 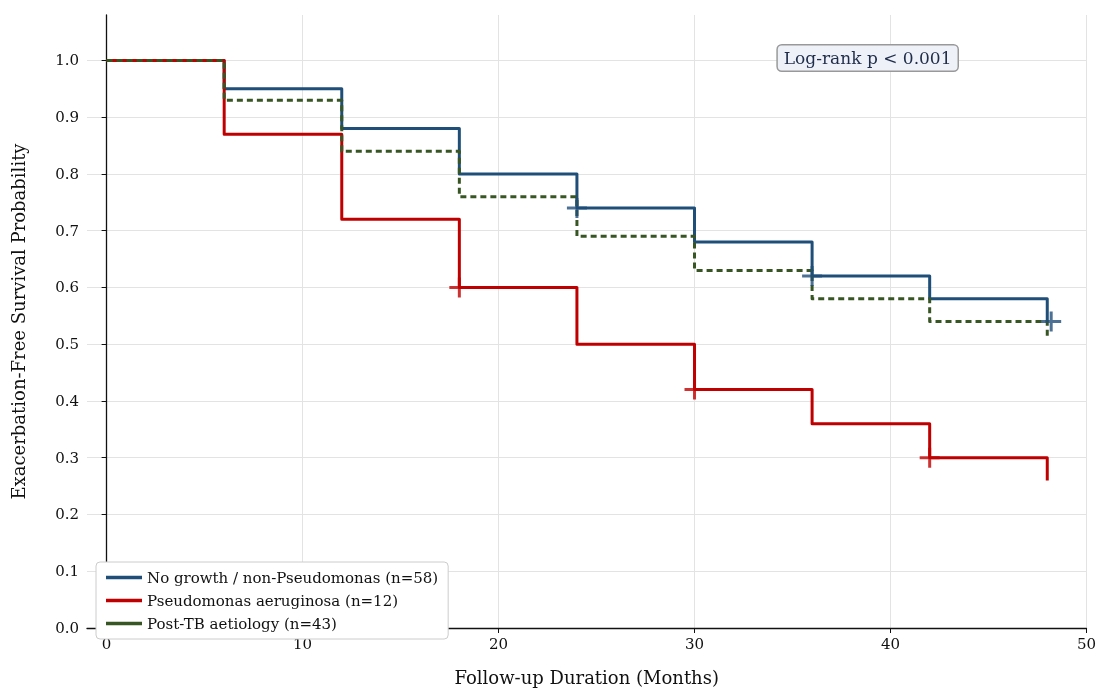 I want to click on y-tick-label: 0.5, so click(x=67, y=344).